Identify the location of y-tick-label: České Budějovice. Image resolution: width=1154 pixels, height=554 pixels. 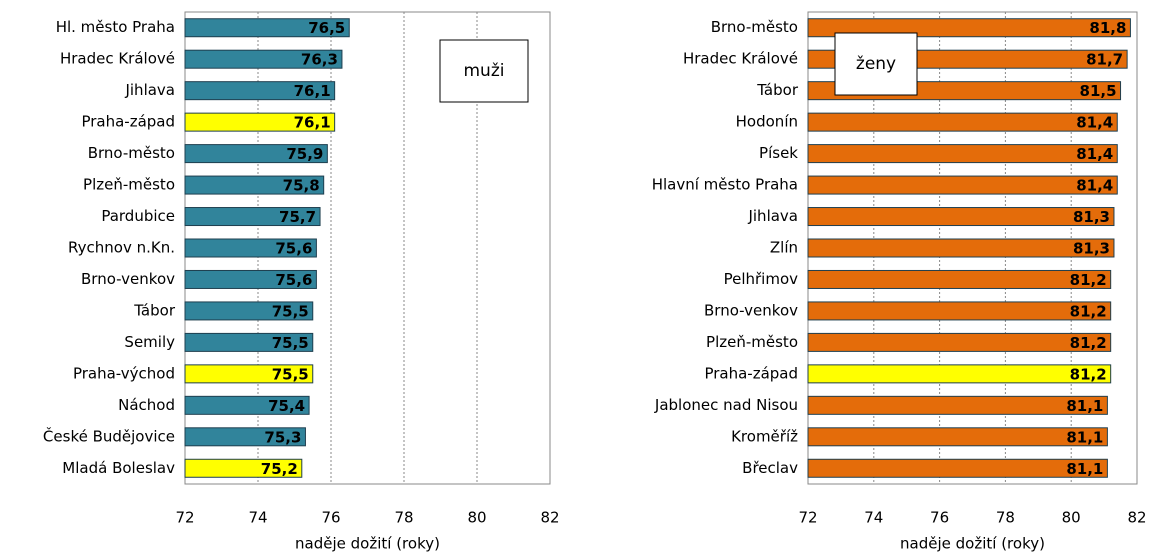
(109, 435).